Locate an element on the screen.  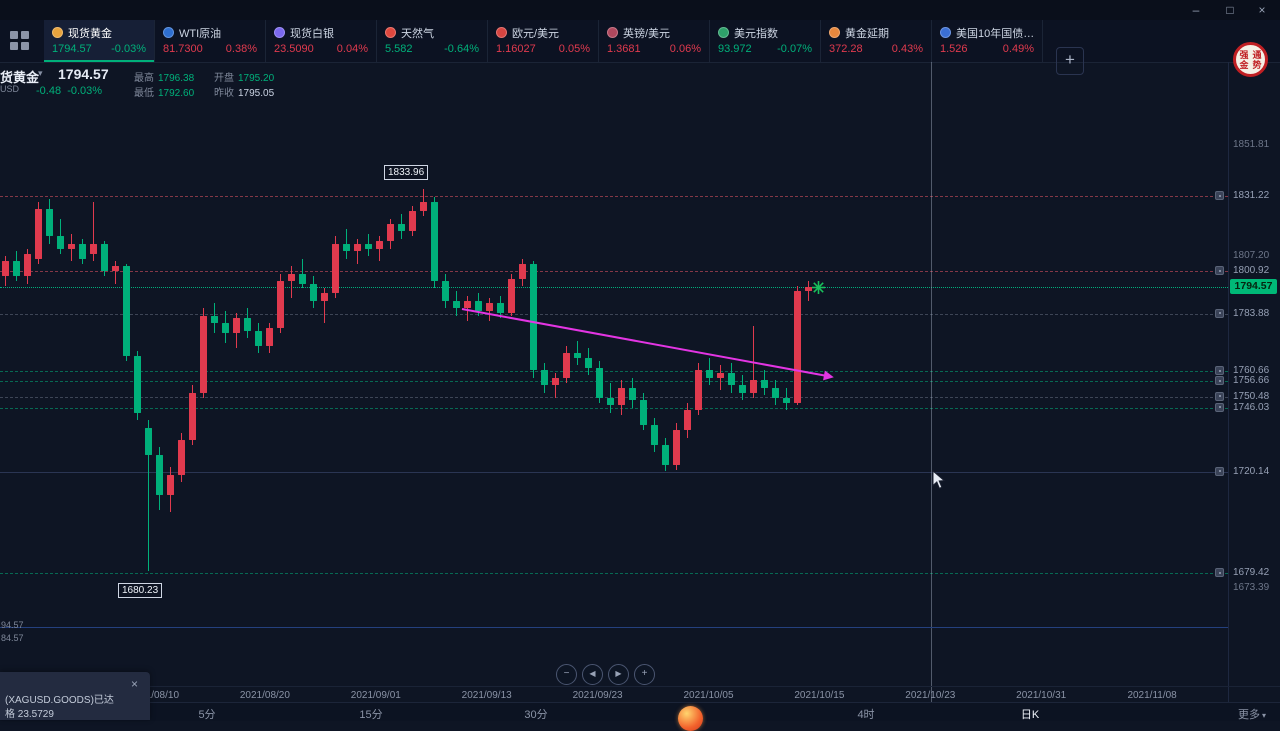
price-axis-label: 1756.66 is located at coordinates (1251, 381).